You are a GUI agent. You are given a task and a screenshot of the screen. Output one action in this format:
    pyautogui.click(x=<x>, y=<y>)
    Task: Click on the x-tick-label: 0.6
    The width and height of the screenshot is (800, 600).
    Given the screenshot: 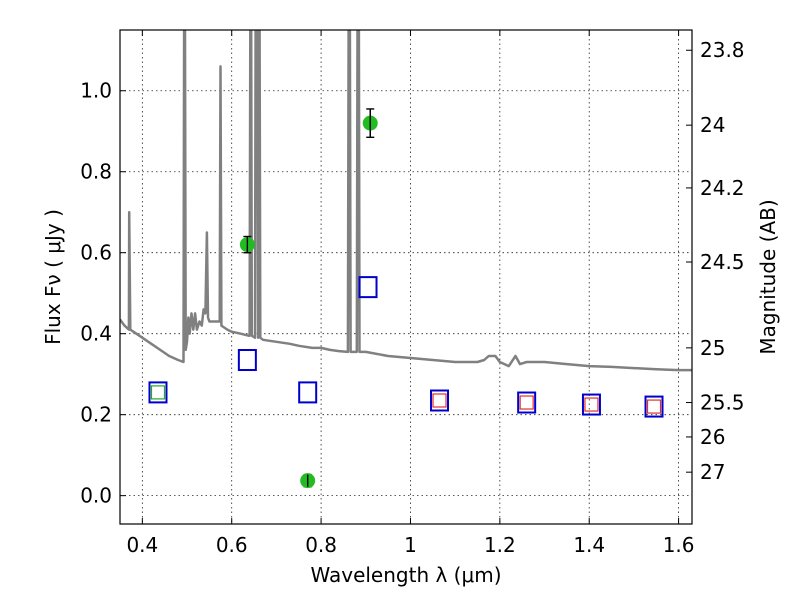 What is the action you would take?
    pyautogui.click(x=232, y=545)
    